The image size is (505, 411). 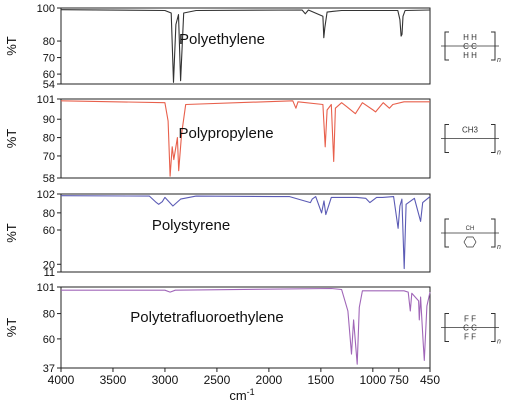 I want to click on benzene-ring, so click(x=470, y=242).